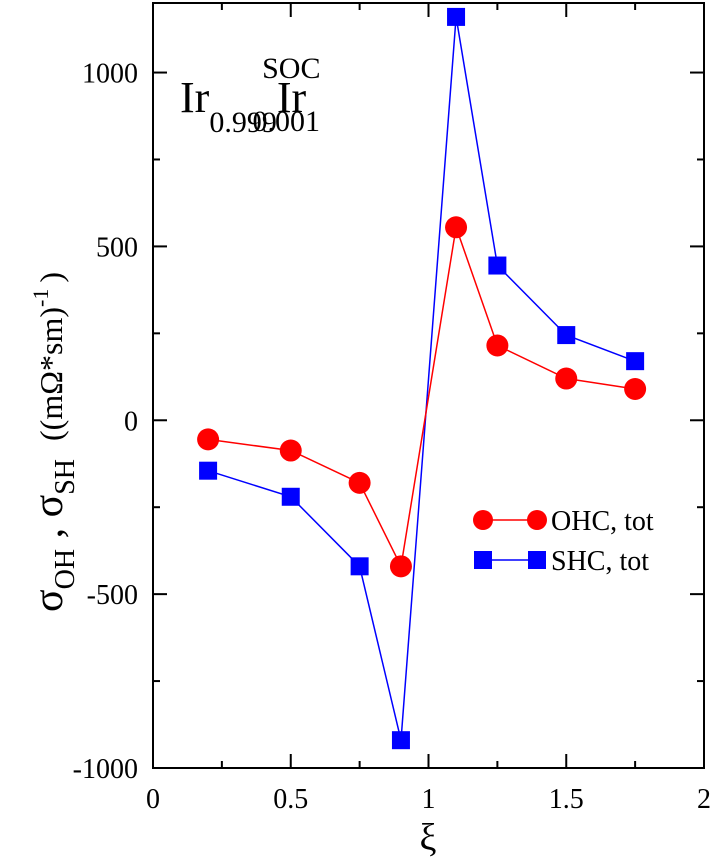 The height and width of the screenshot is (862, 714). What do you see at coordinates (537, 520) in the screenshot?
I see `legend-marker-ohc-right` at bounding box center [537, 520].